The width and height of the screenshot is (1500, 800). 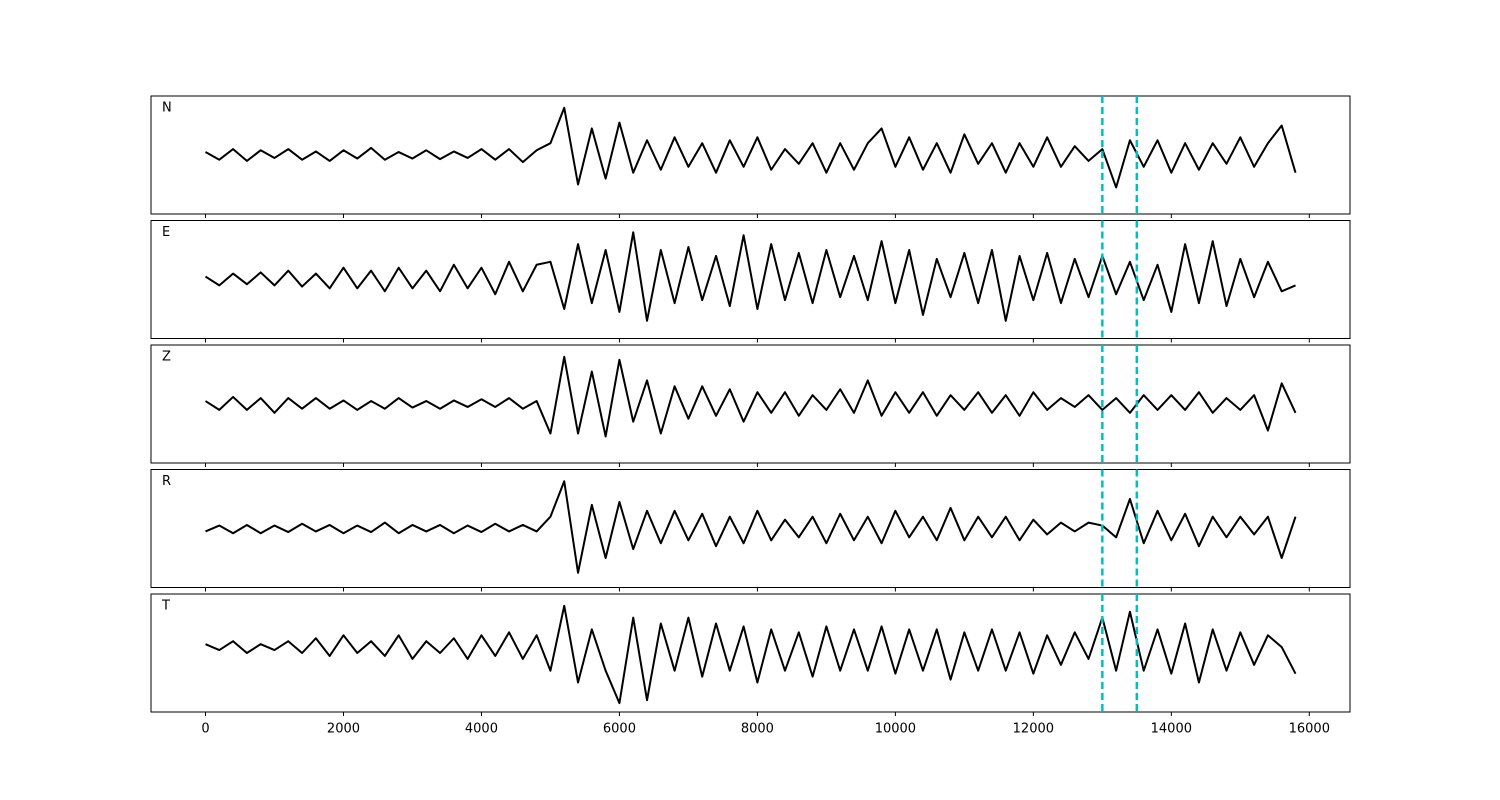 What do you see at coordinates (166, 481) in the screenshot?
I see `panel-label: R` at bounding box center [166, 481].